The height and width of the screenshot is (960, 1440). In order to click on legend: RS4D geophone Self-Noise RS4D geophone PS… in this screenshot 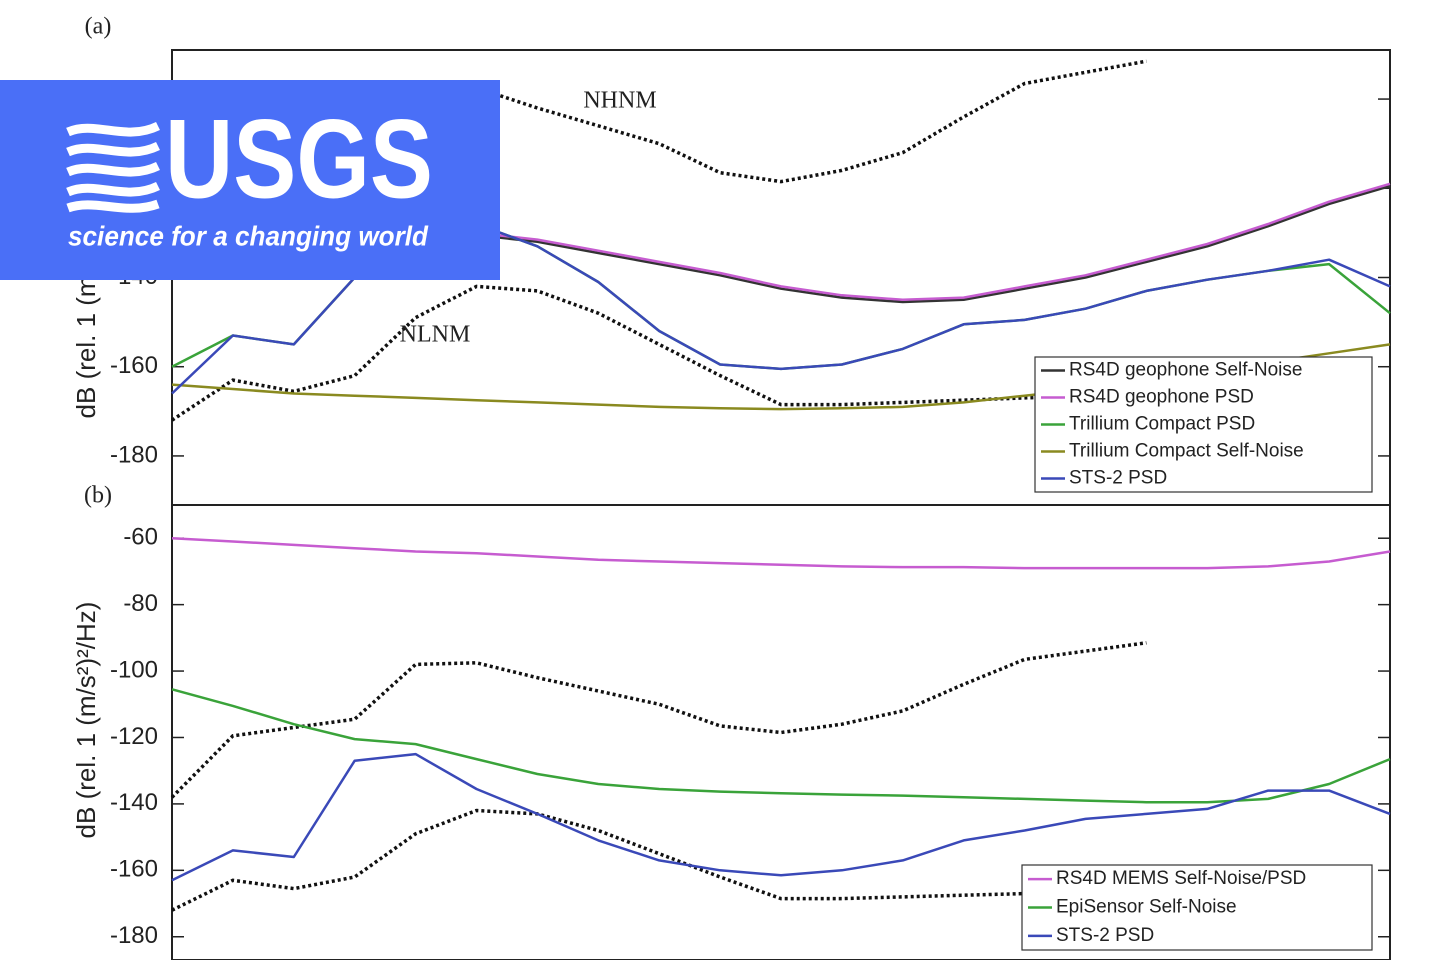, I will do `click(1203, 424)`.